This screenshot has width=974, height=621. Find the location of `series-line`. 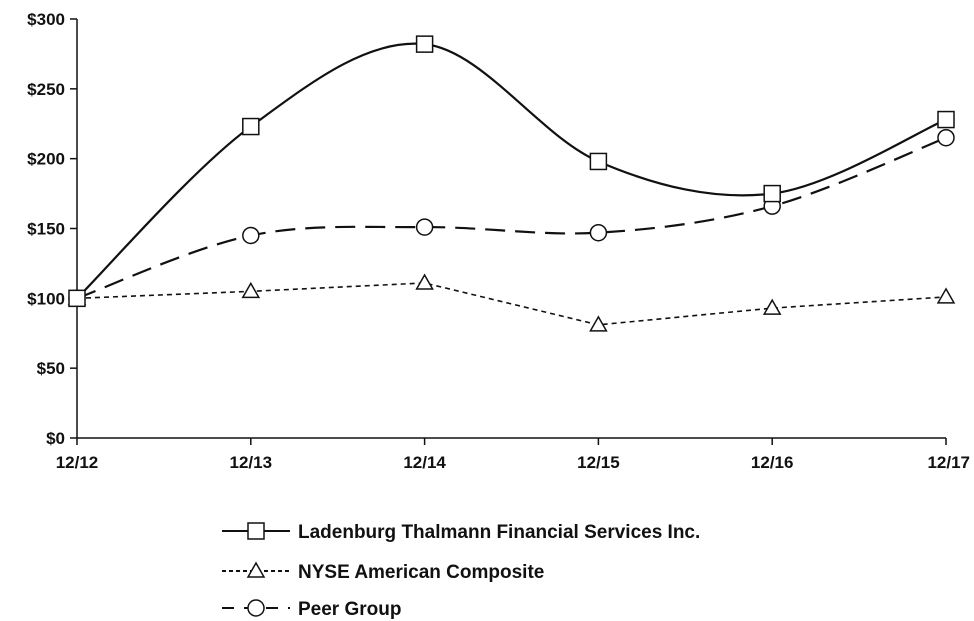

series-line is located at coordinates (511, 304).